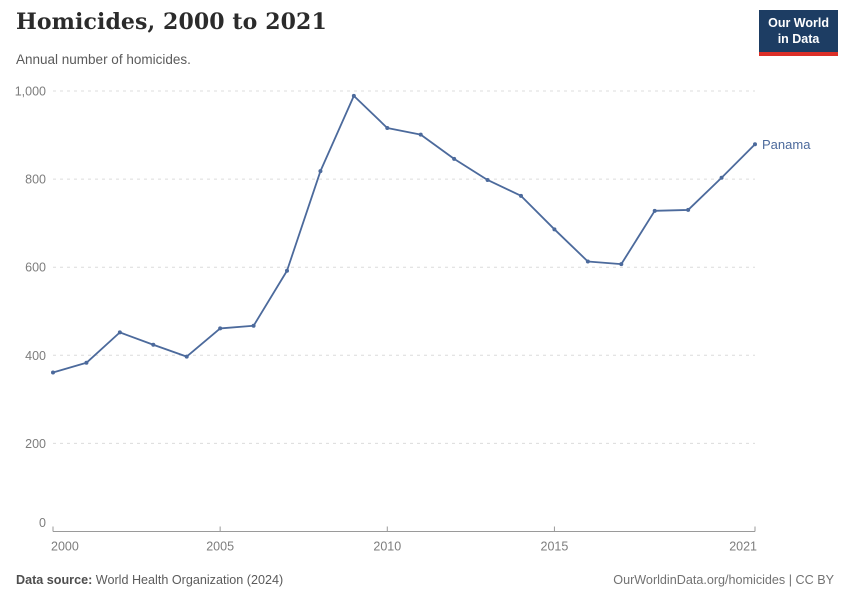  What do you see at coordinates (35, 444) in the screenshot?
I see `y-tick-label: 200` at bounding box center [35, 444].